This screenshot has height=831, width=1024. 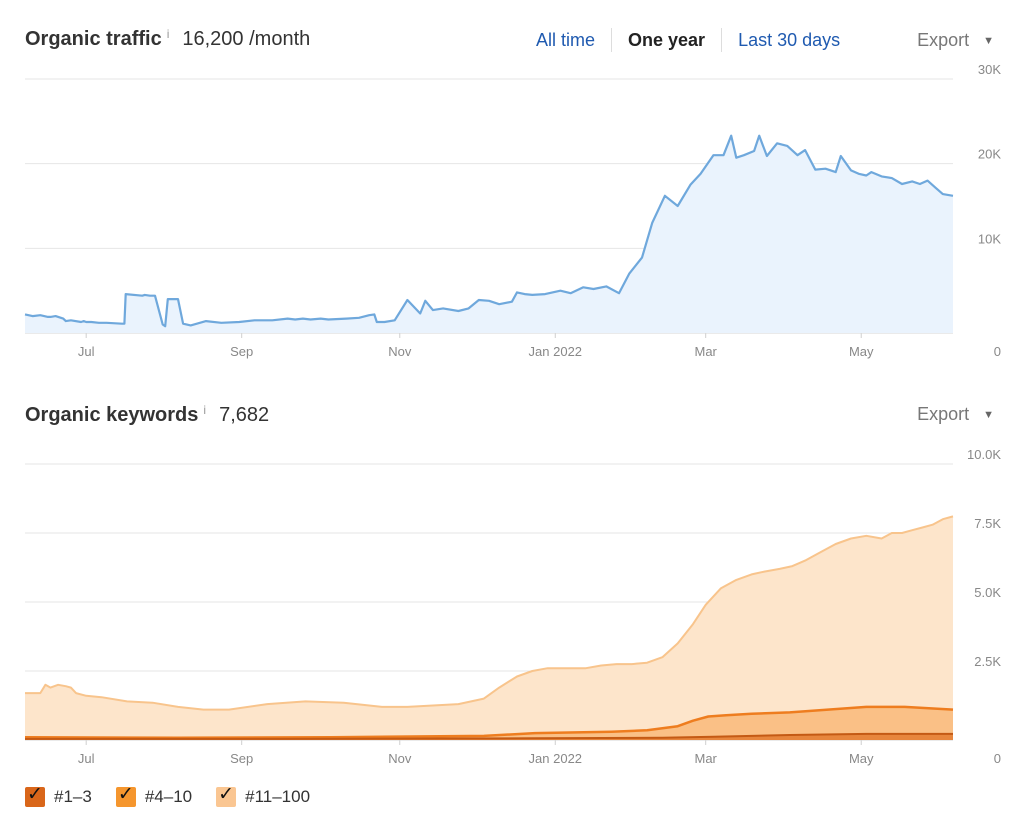 I want to click on legend-label: #4–10, so click(x=168, y=796).